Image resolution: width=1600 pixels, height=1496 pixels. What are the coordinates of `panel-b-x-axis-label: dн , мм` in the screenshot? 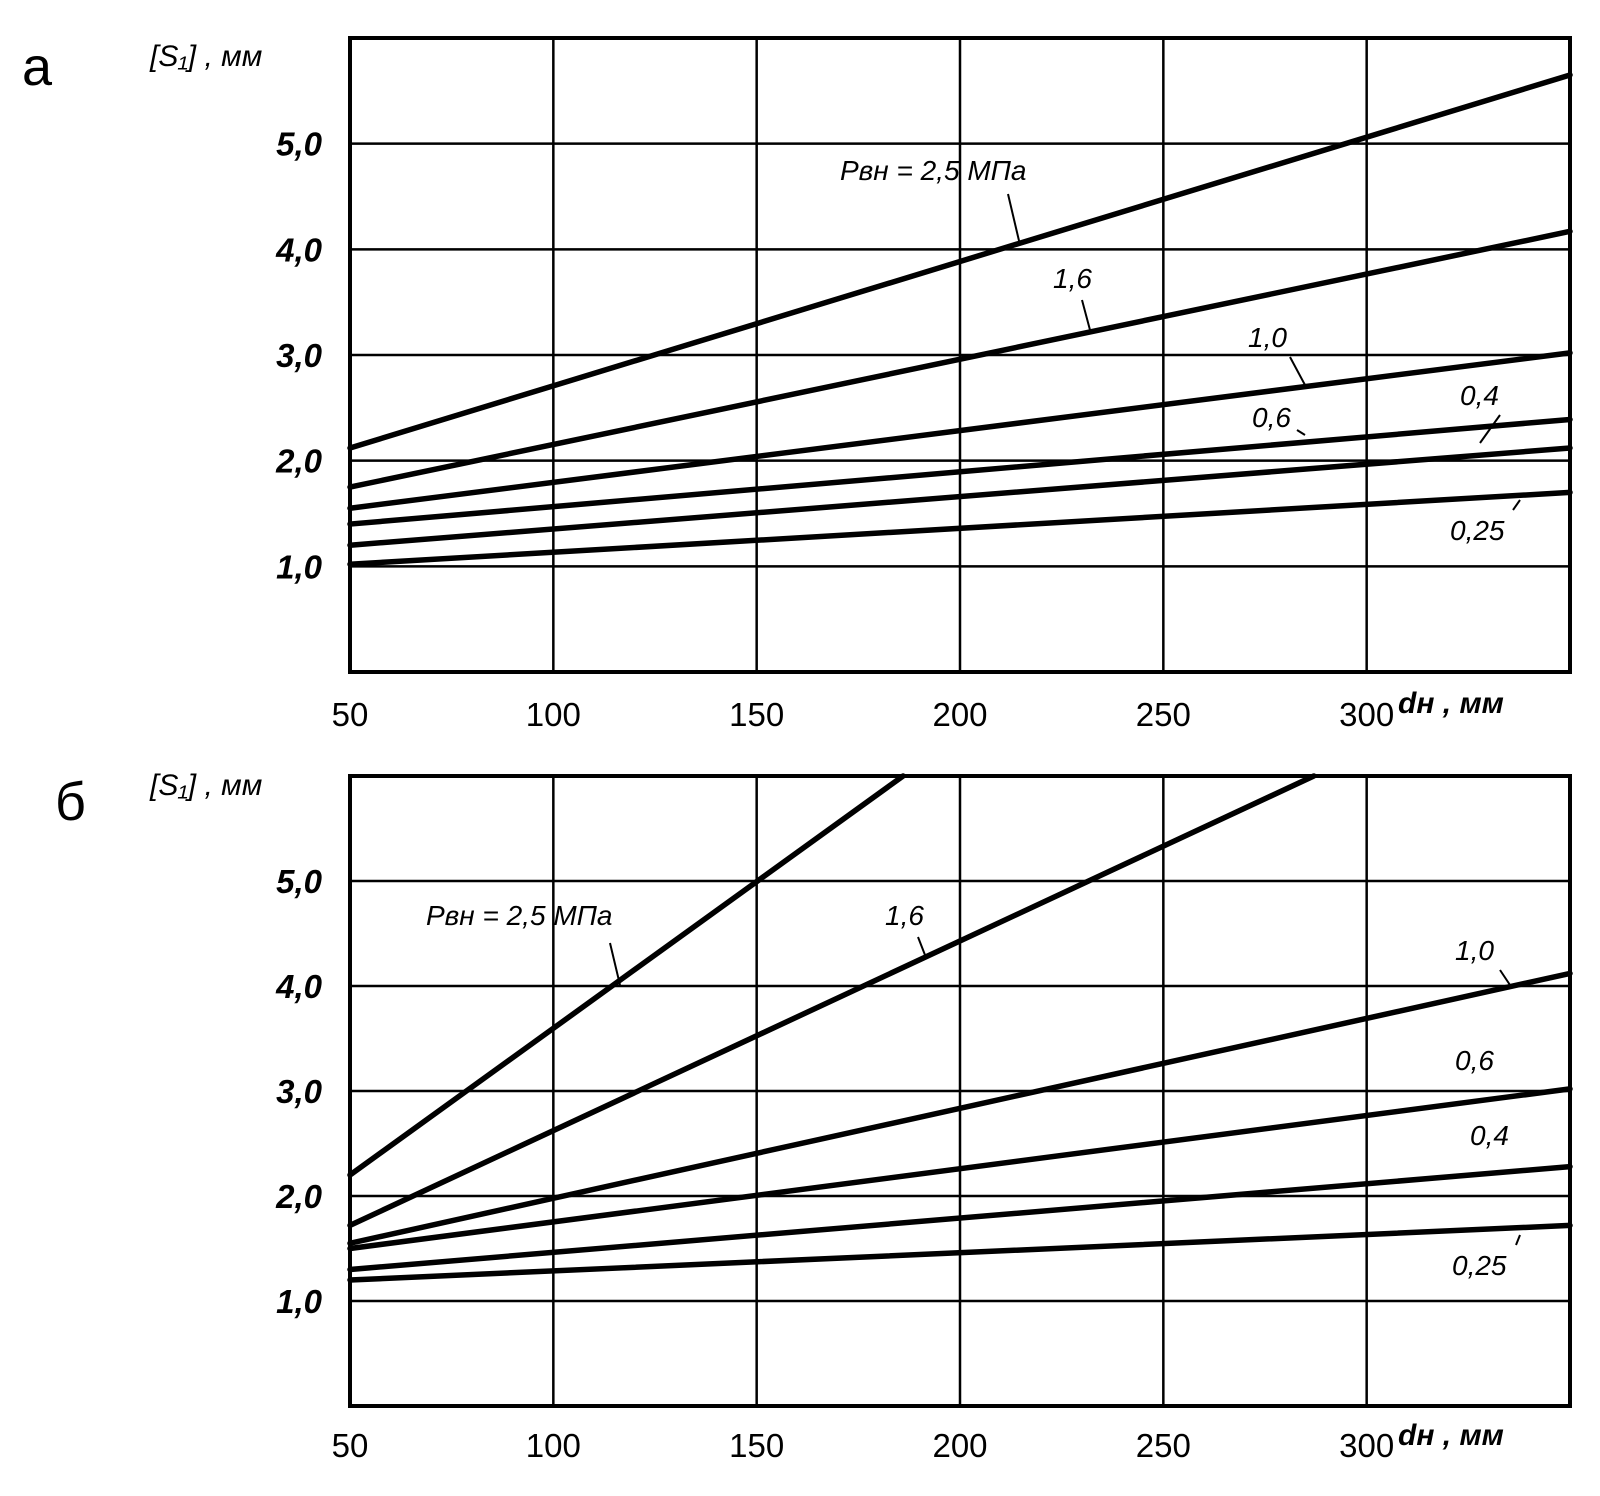 It's located at (1451, 1435).